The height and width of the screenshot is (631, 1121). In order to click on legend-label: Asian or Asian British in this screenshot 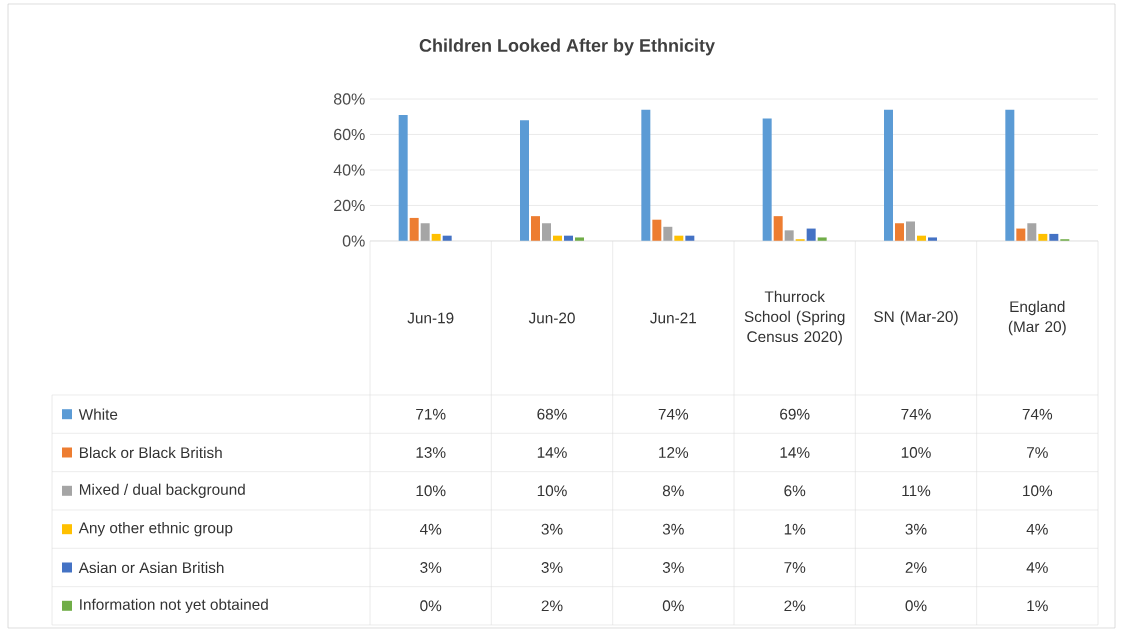, I will do `click(151, 567)`.